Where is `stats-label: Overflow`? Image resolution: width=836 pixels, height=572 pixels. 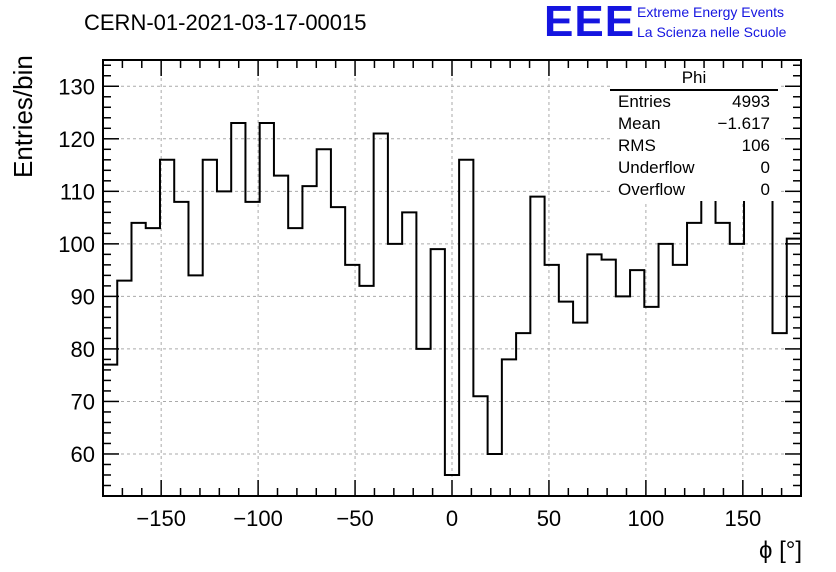 stats-label: Overflow is located at coordinates (652, 189).